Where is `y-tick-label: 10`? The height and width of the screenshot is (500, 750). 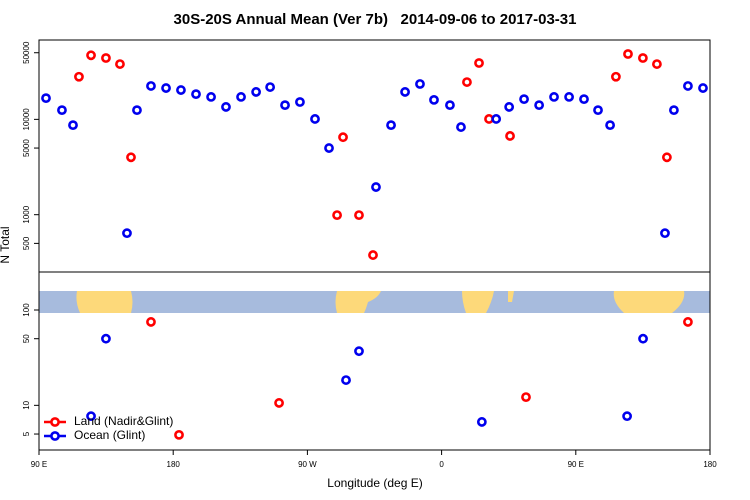
y-tick-label: 10 is located at coordinates (26, 404).